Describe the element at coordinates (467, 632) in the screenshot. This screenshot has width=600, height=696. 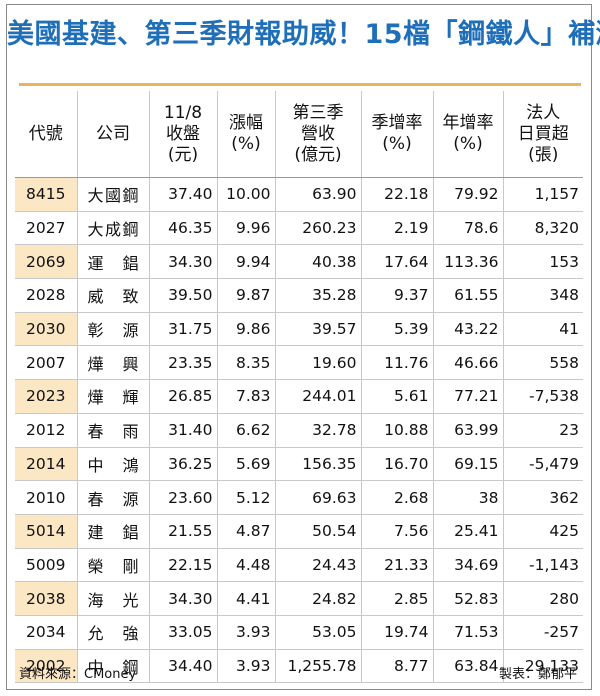
I see `yoy-cell: 71.53` at that location.